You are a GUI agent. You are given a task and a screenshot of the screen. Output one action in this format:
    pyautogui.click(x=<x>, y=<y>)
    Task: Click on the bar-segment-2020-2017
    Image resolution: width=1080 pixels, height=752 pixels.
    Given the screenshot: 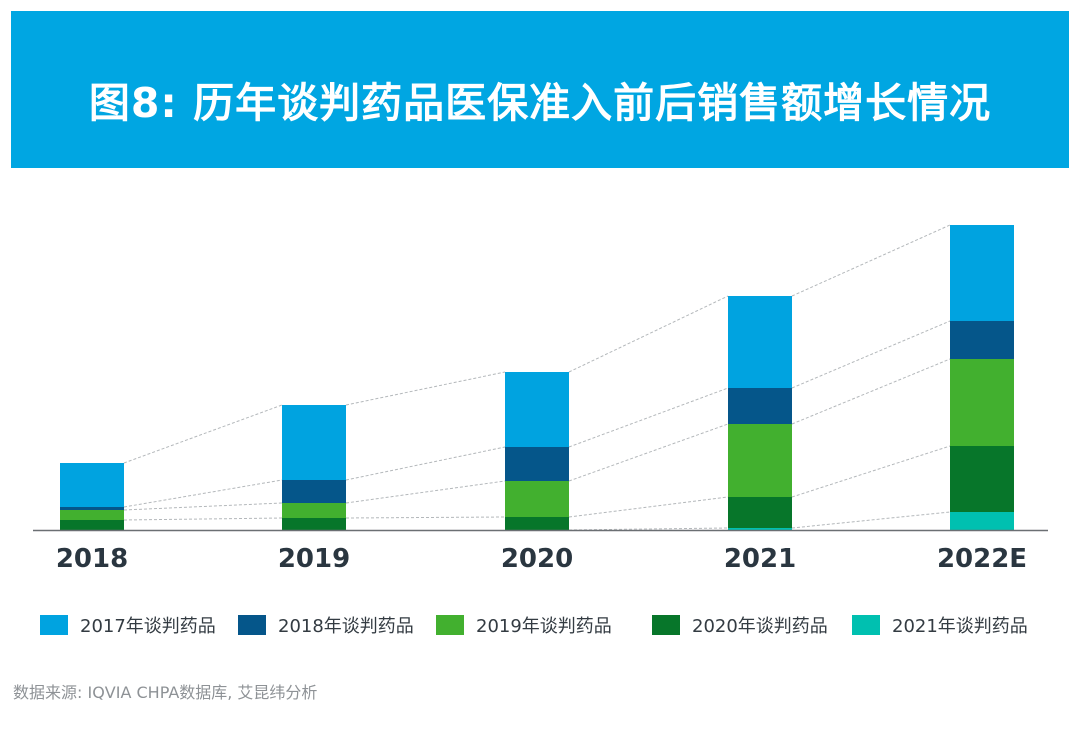 What is the action you would take?
    pyautogui.click(x=537, y=409)
    